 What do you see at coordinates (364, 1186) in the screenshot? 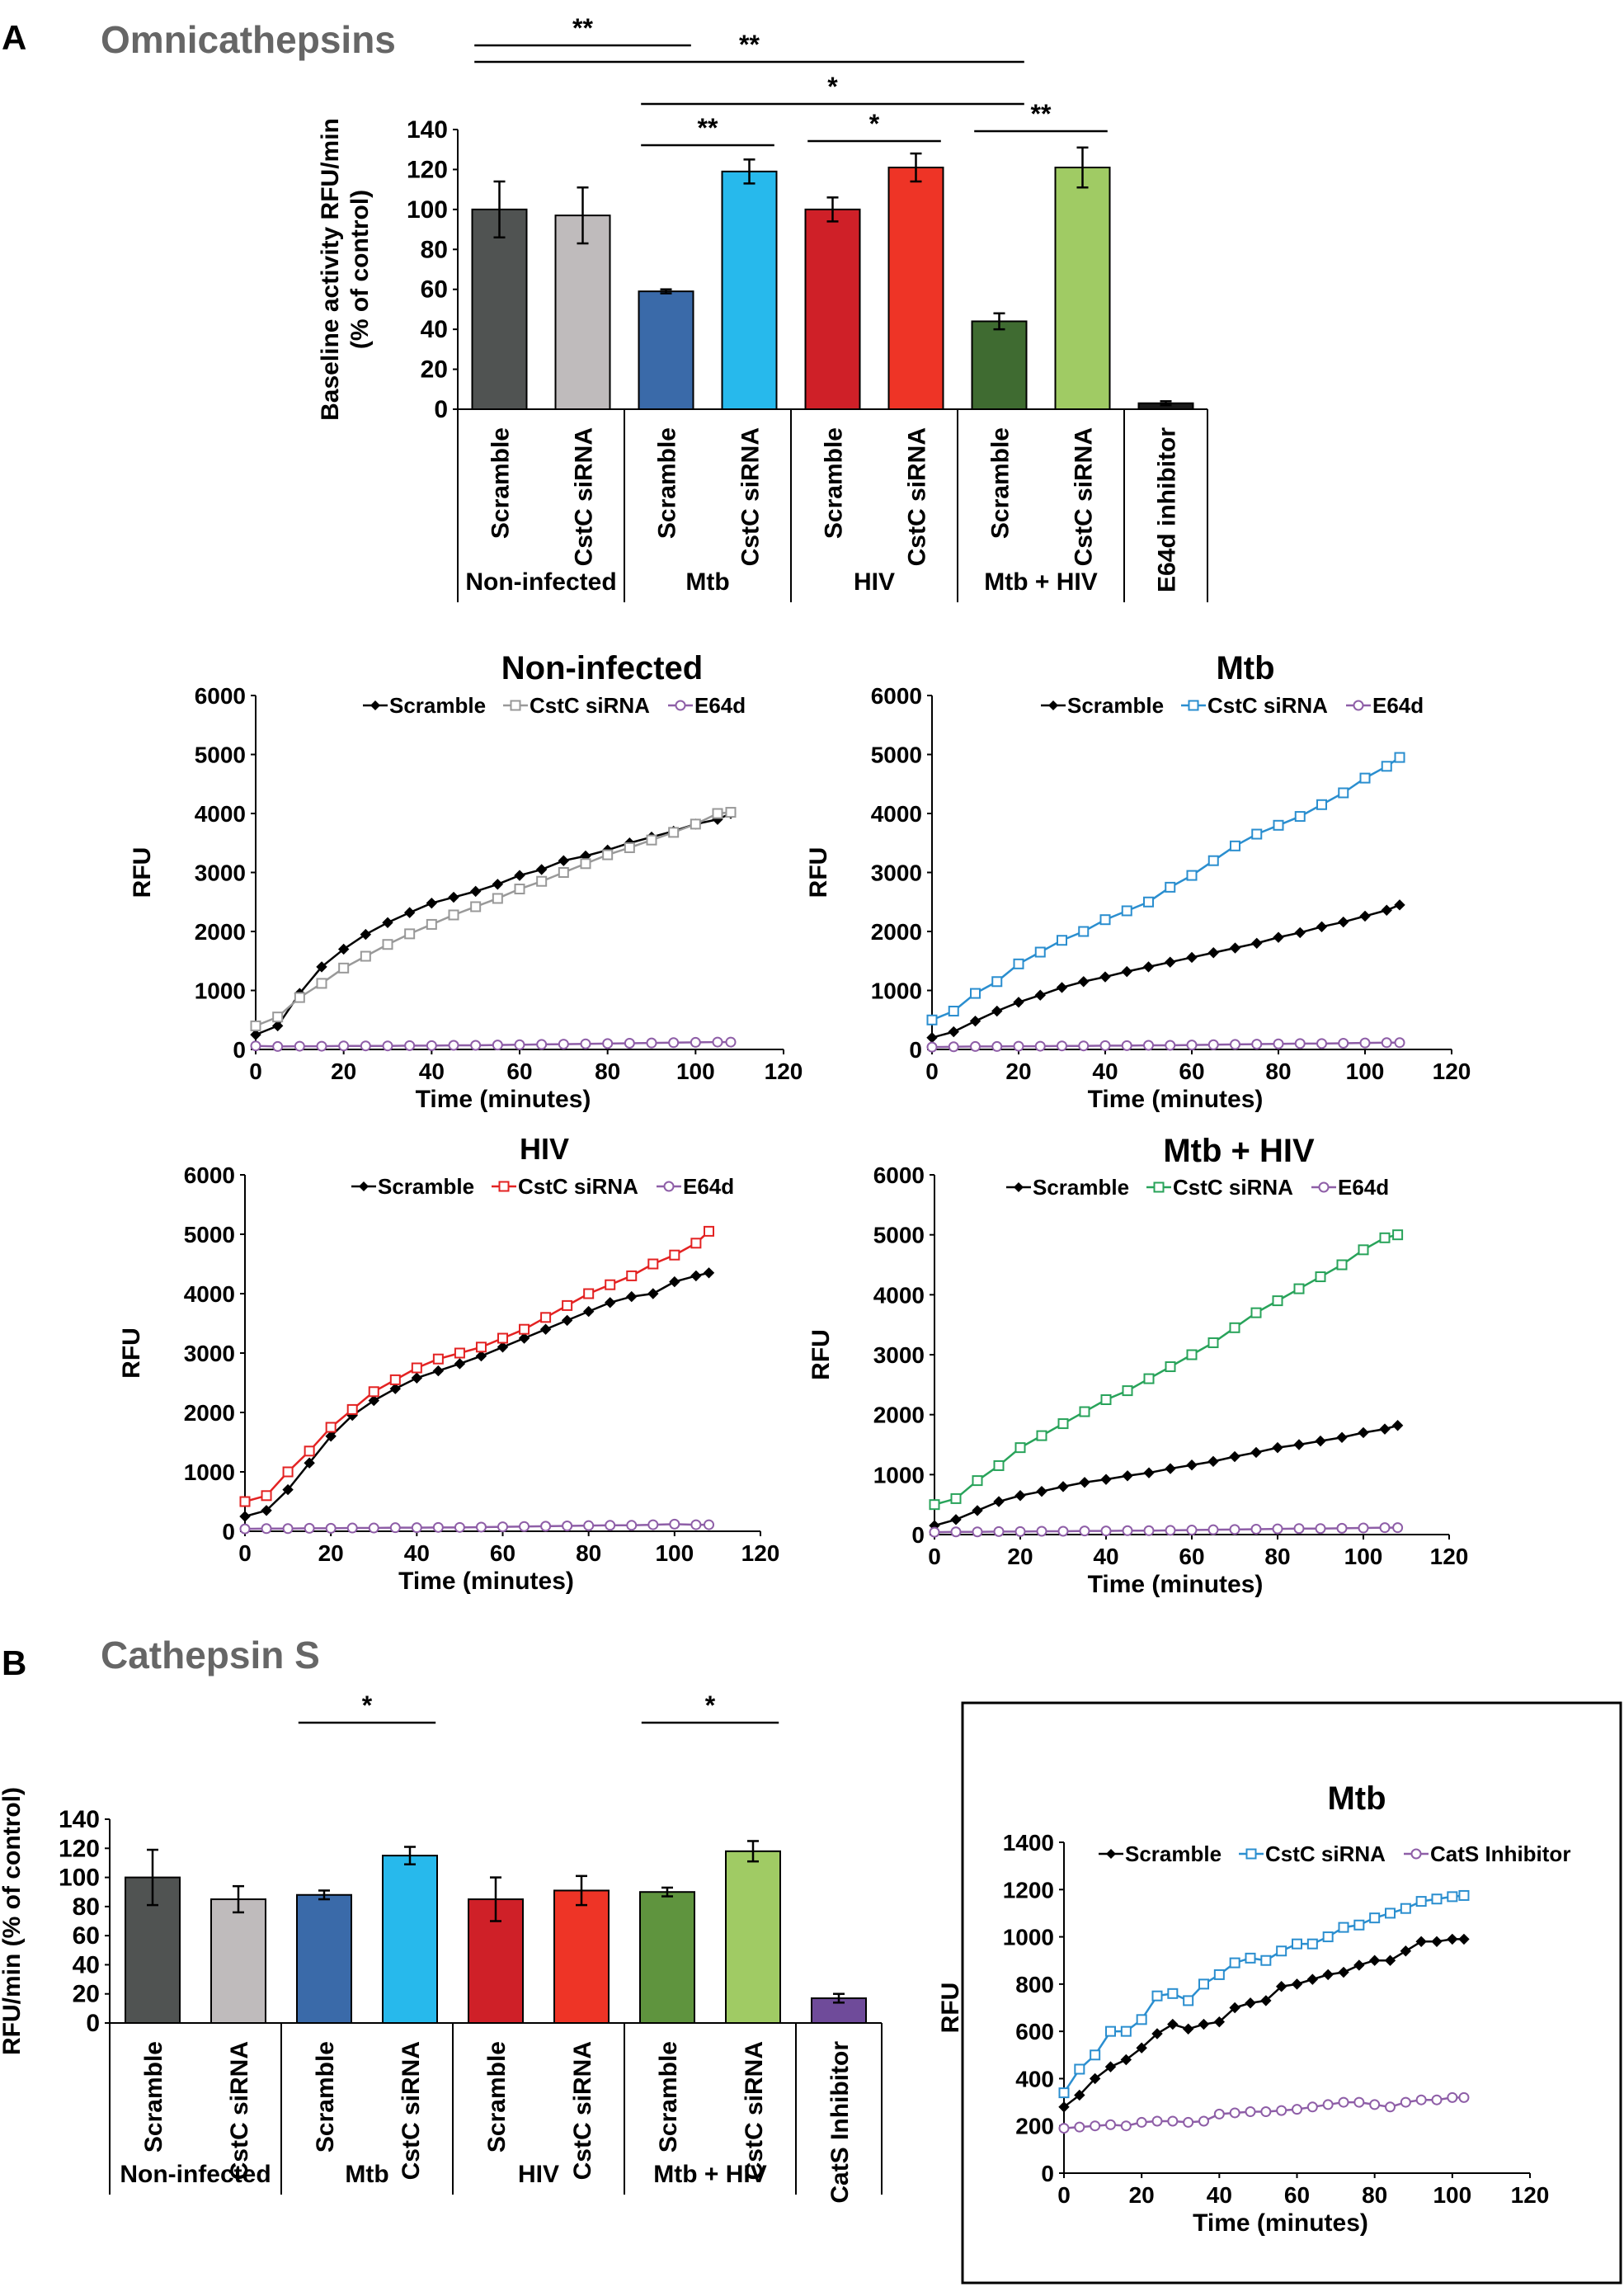
I see `legend-marker-scramble` at bounding box center [364, 1186].